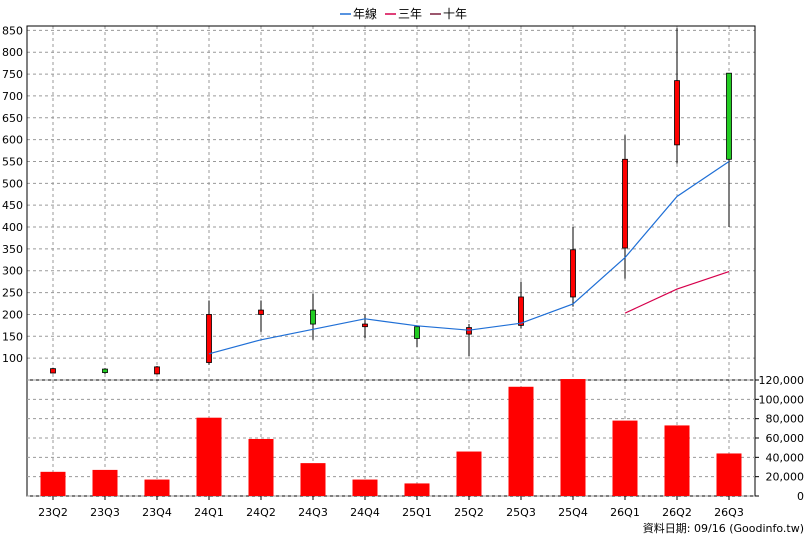 This screenshot has width=808, height=540. What do you see at coordinates (677, 512) in the screenshot?
I see `x-tick-label: 26Q2` at bounding box center [677, 512].